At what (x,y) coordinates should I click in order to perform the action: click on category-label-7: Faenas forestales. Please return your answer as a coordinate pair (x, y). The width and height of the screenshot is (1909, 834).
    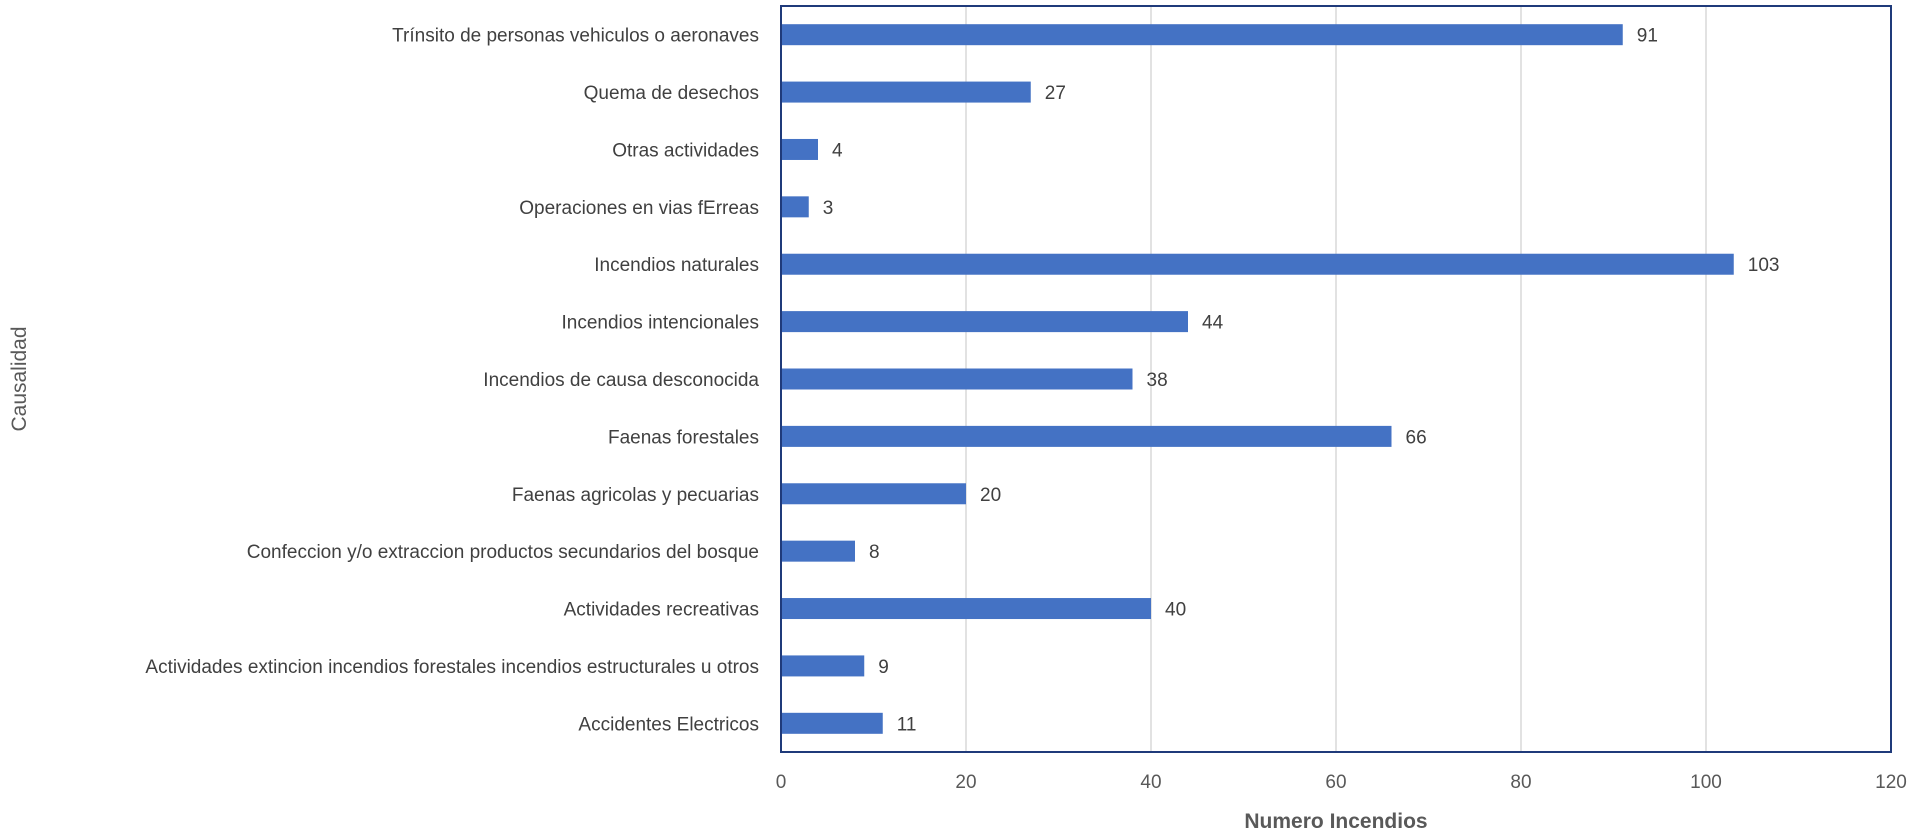
    Looking at the image, I should click on (683, 437).